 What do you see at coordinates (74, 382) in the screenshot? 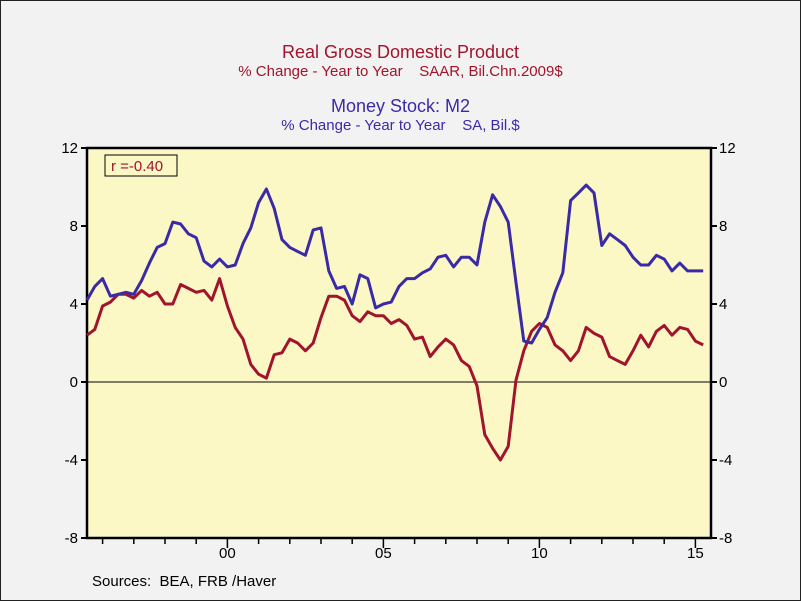
I see `y-tick-label-left: 0` at bounding box center [74, 382].